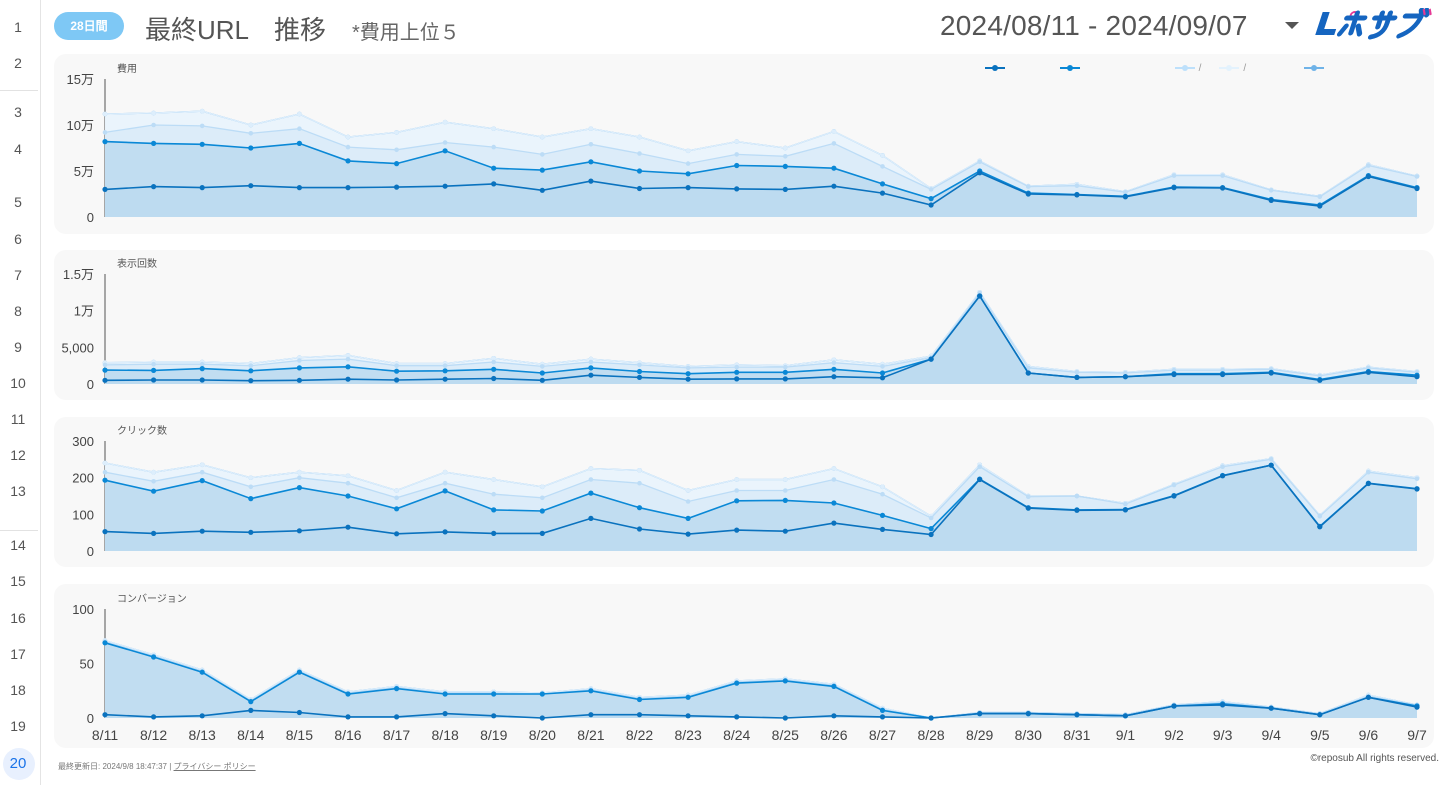  What do you see at coordinates (90, 718) in the screenshot?
I see `y-tick-label: 0` at bounding box center [90, 718].